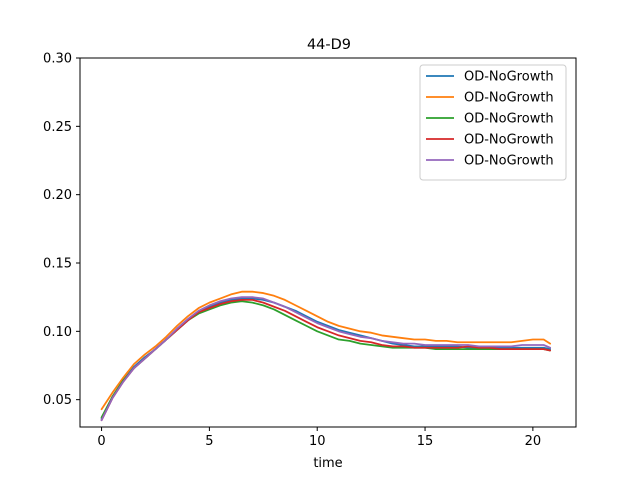 The image size is (640, 480). What do you see at coordinates (57, 195) in the screenshot?
I see `y-tick-label: 0.20` at bounding box center [57, 195].